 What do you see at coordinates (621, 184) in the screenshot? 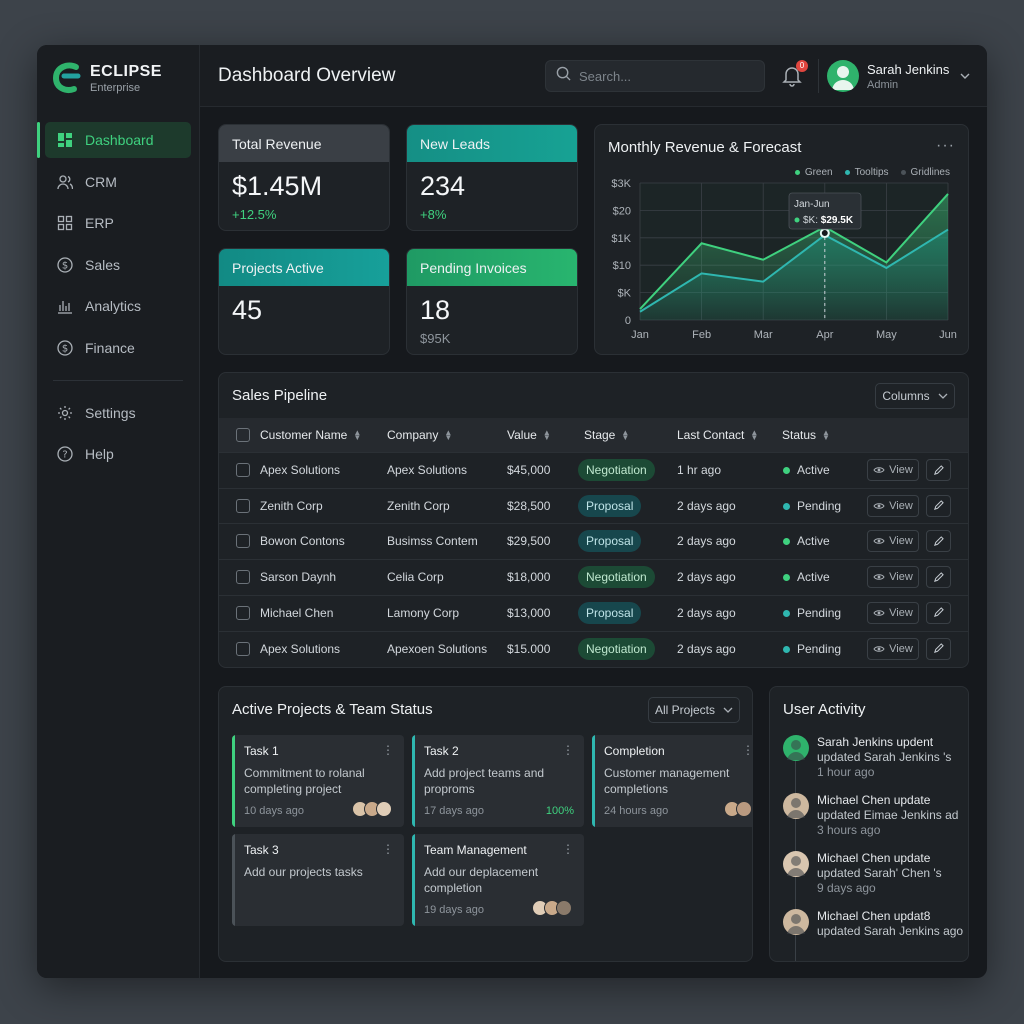
I see `y-tick-label: $3K` at bounding box center [621, 184].